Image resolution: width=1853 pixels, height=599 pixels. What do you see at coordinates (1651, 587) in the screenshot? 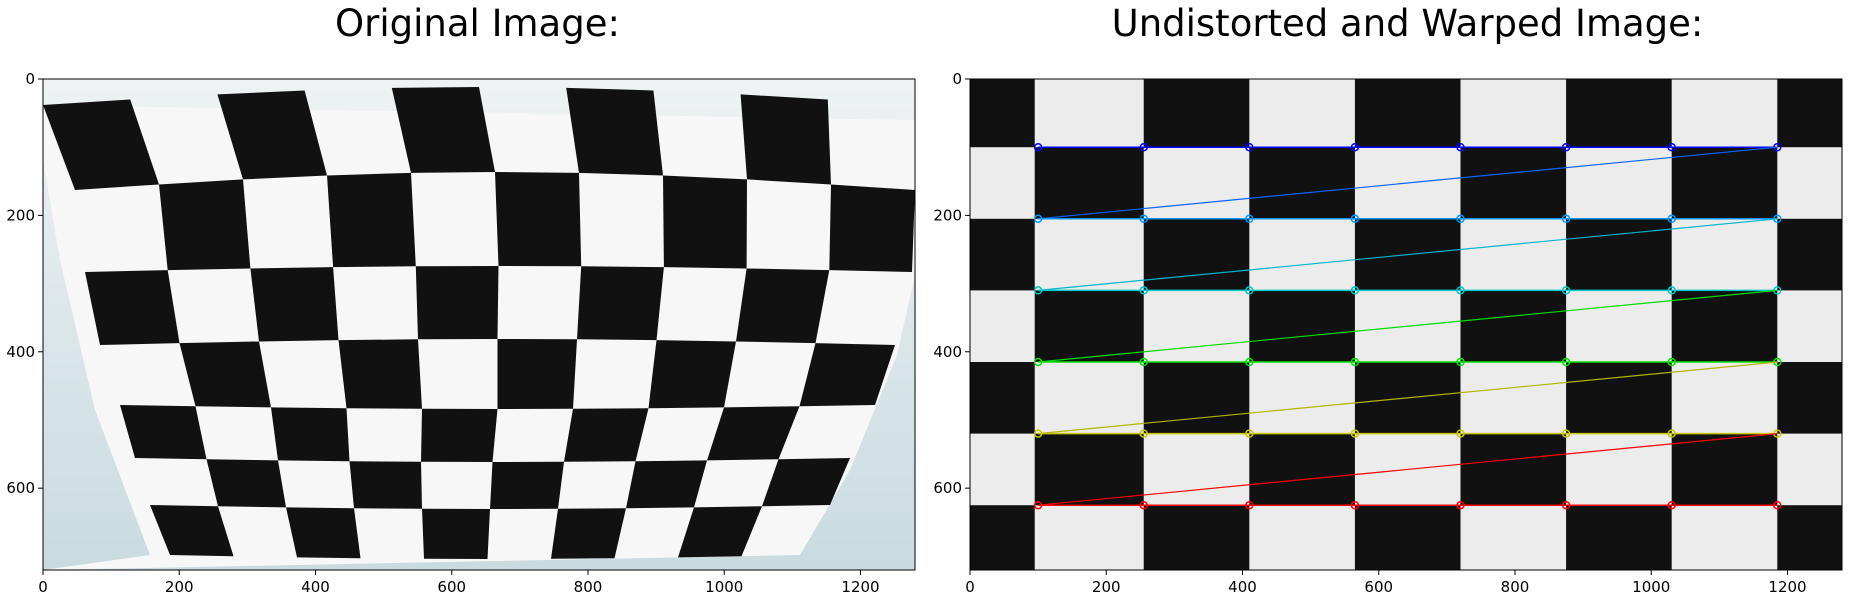
I see `x-tick-label: 1000` at bounding box center [1651, 587].